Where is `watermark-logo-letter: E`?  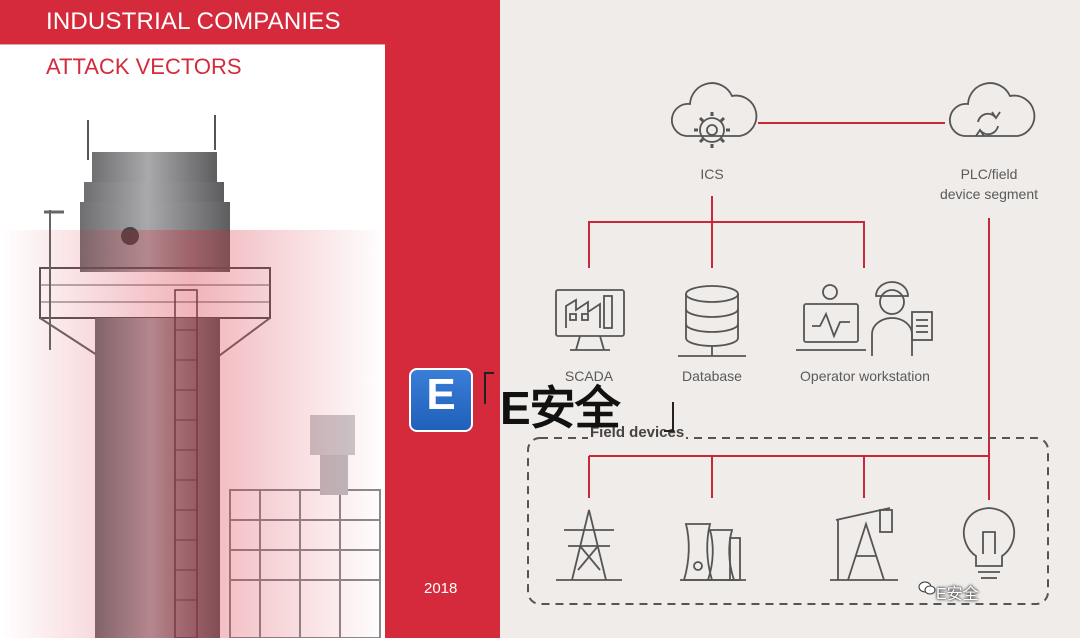 watermark-logo-letter: E is located at coordinates (441, 394).